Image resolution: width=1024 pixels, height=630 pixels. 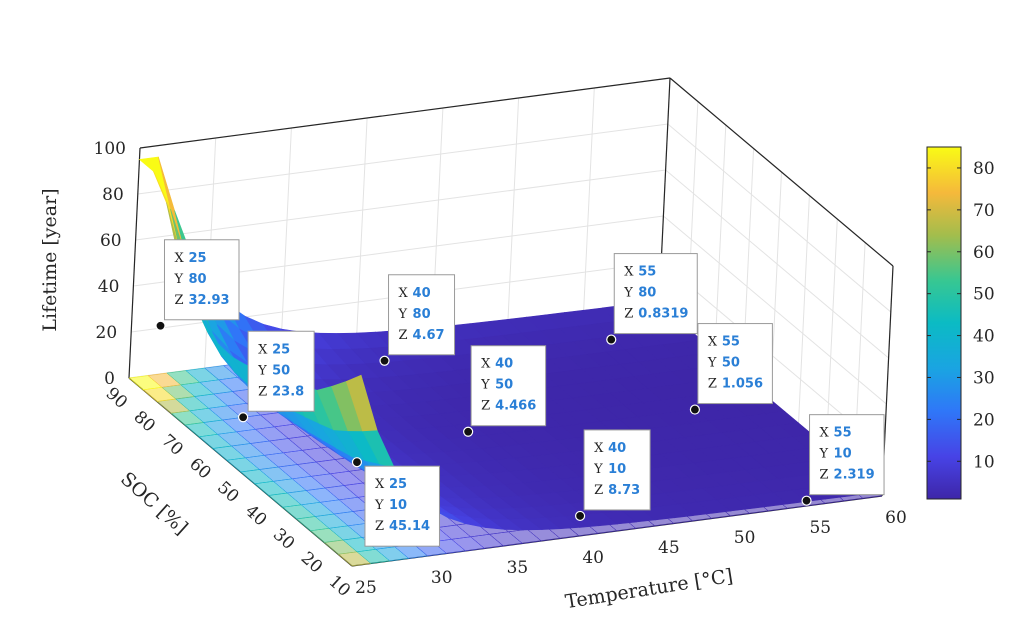 I want to click on z-tick-label-1: 20, so click(x=107, y=333).